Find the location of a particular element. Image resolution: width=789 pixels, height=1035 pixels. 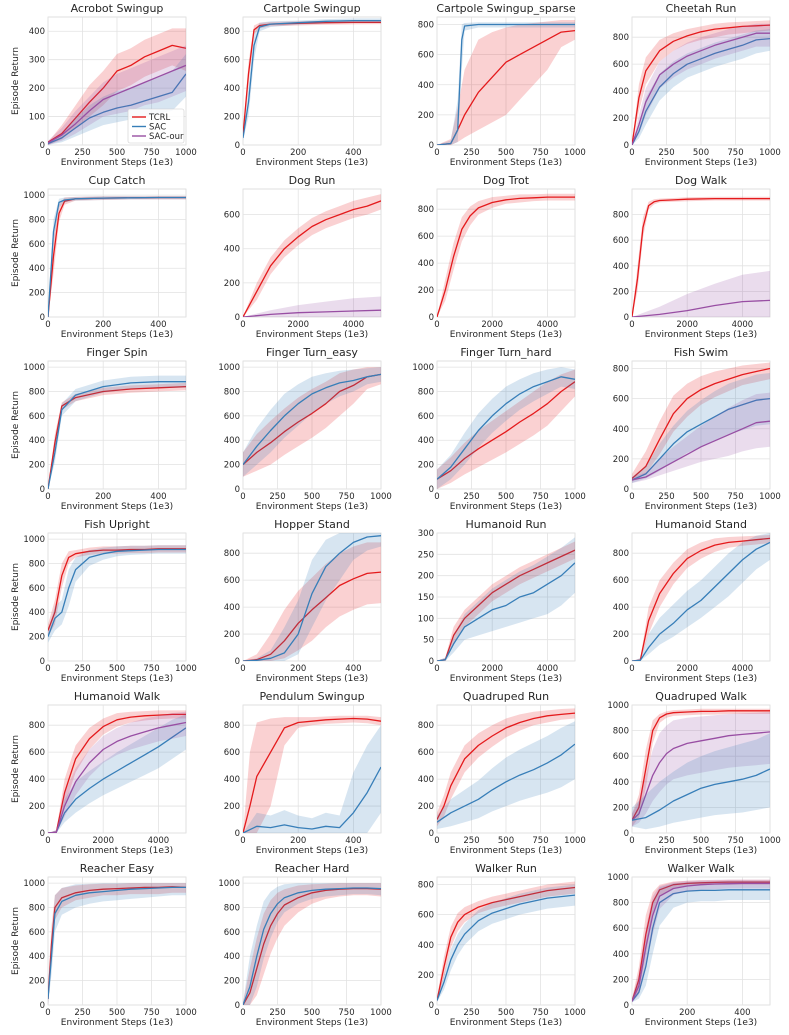

chart-finger-spin-xlabel: Environment Steps (1e3) is located at coordinates (117, 507).